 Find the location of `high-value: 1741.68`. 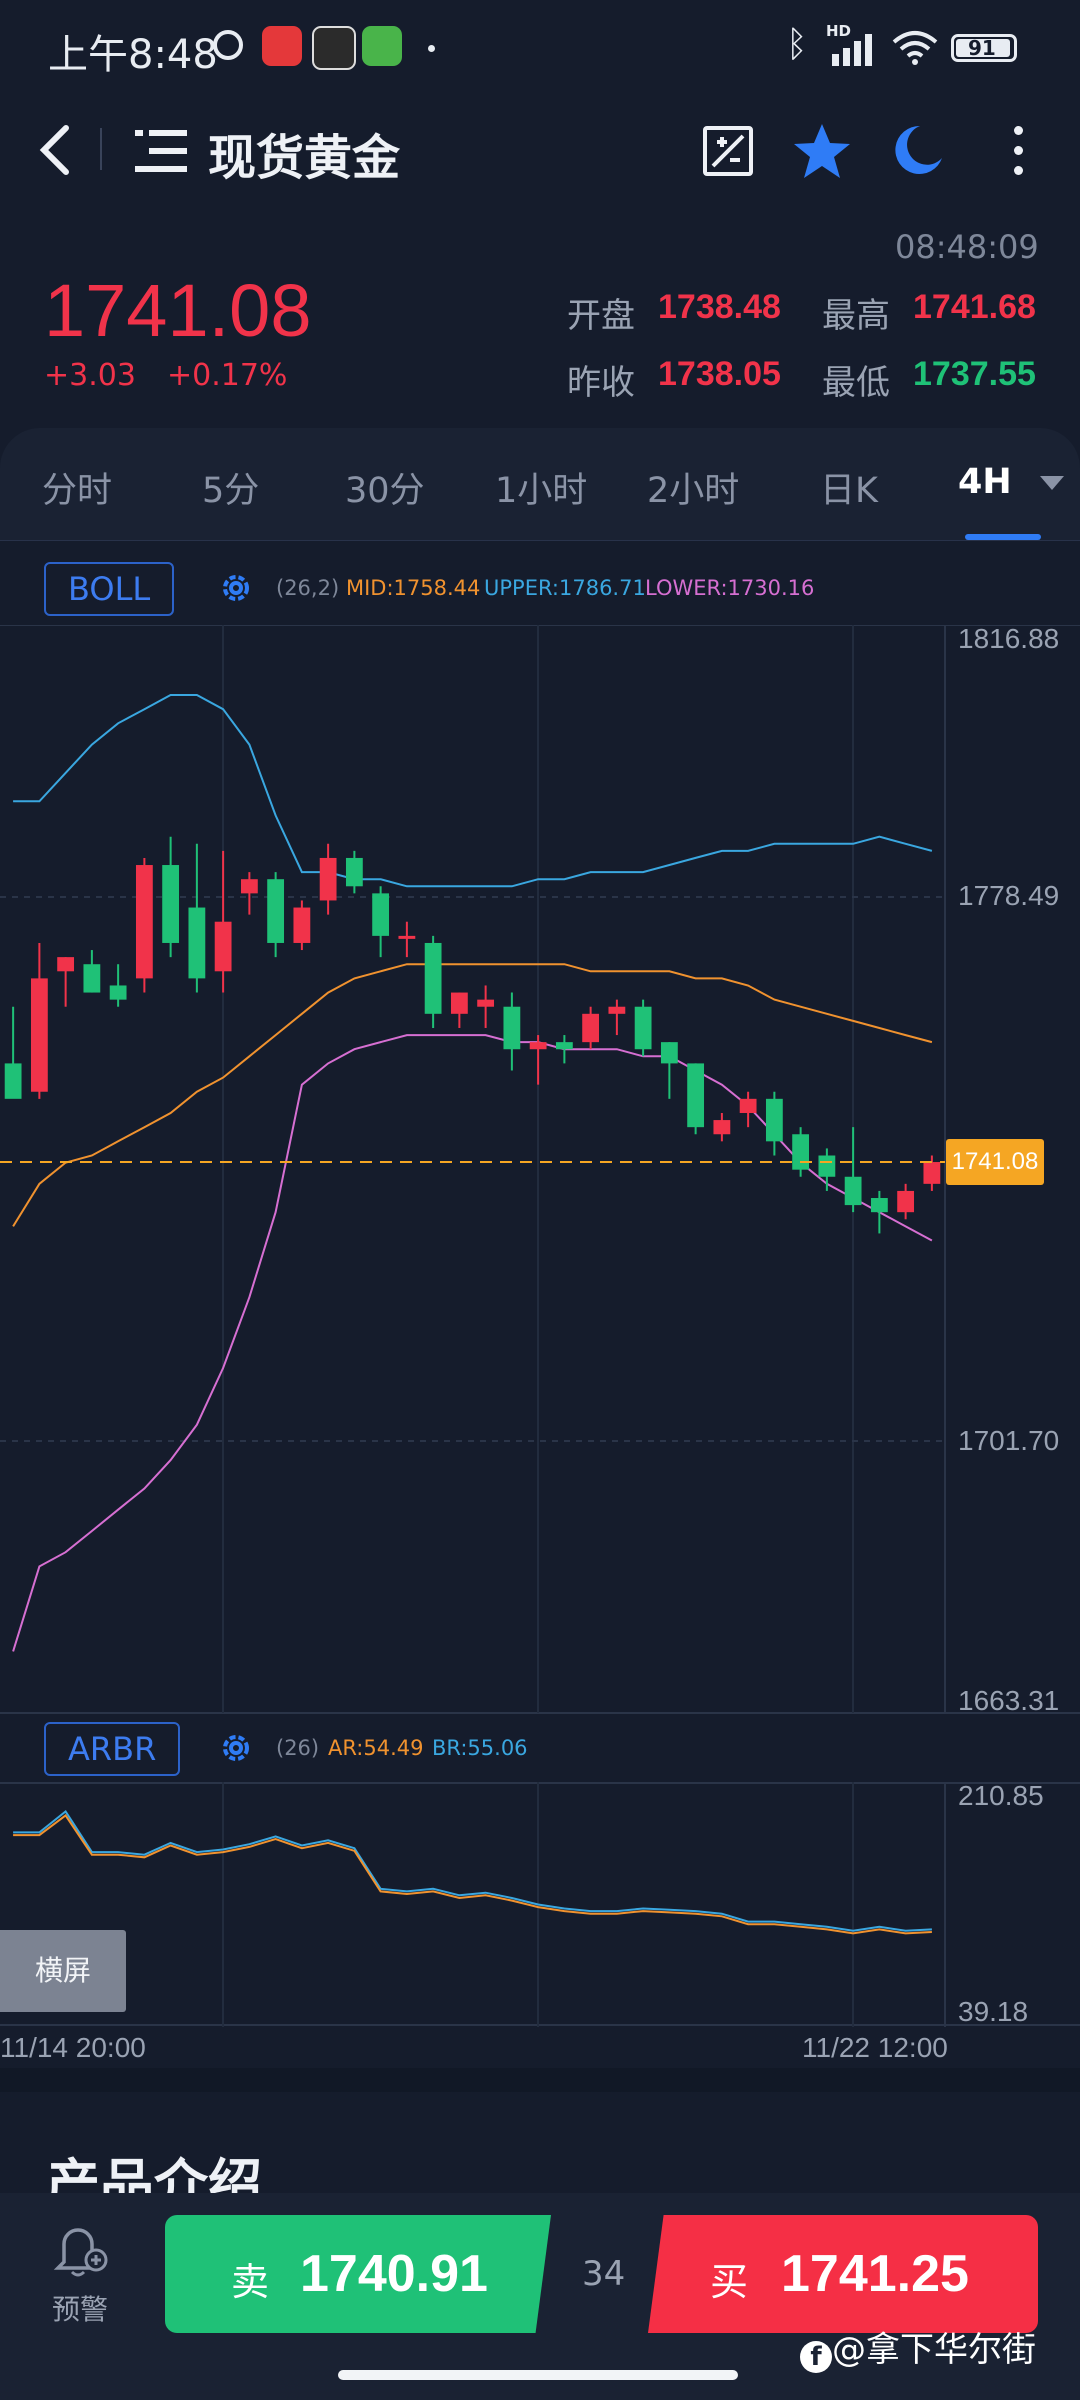

high-value: 1741.68 is located at coordinates (974, 307).